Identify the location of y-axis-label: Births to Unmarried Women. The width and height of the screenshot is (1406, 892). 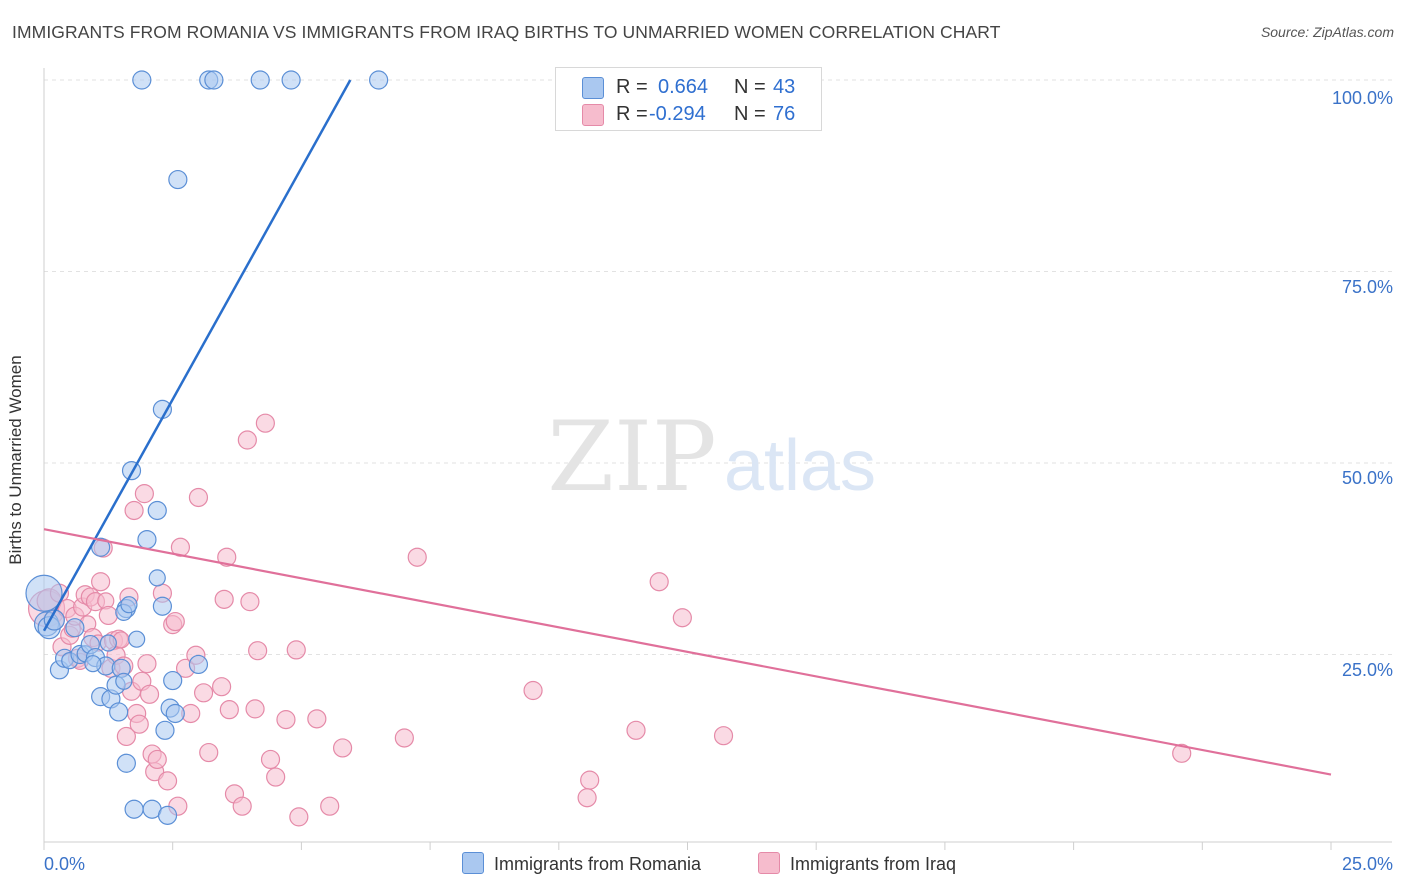
(15, 460).